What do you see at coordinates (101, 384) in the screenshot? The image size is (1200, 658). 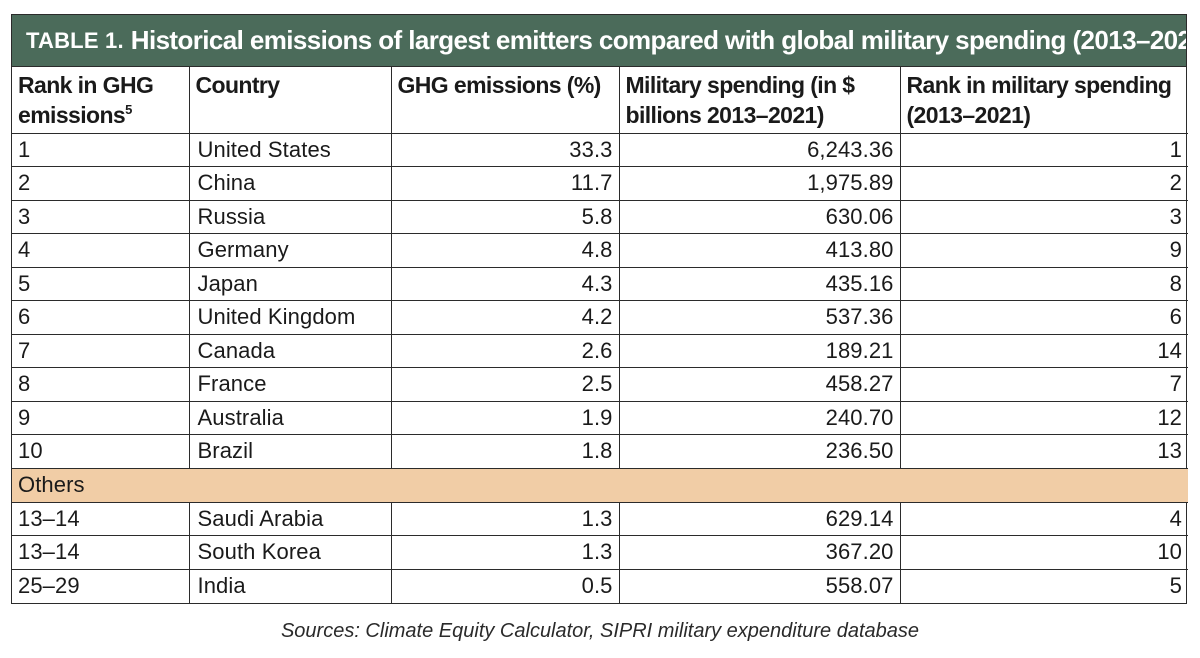 I see `rank-cell: 8` at bounding box center [101, 384].